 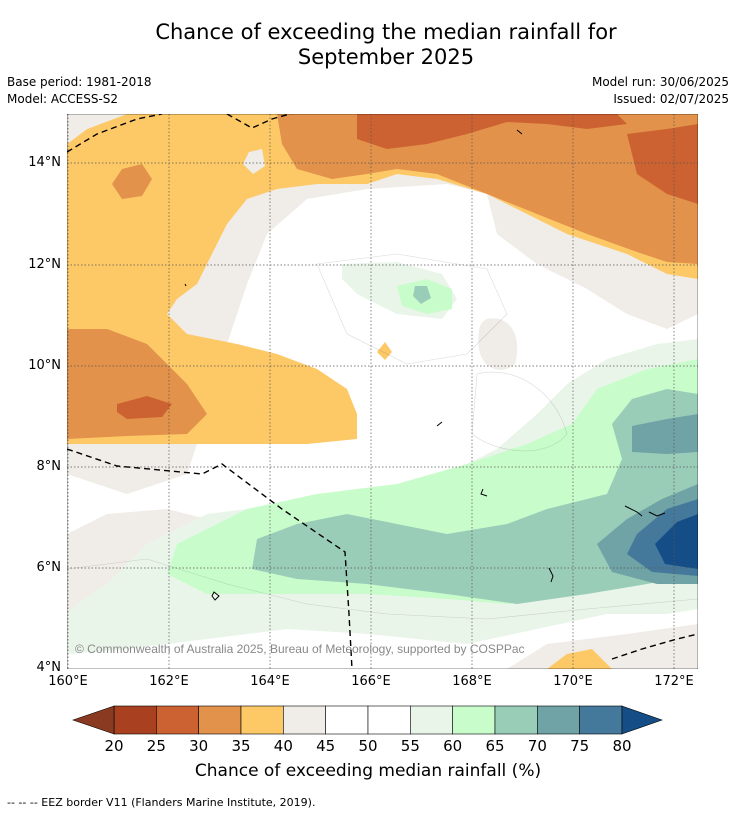 I want to click on y-tick-14n: 14°N, so click(x=44, y=162).